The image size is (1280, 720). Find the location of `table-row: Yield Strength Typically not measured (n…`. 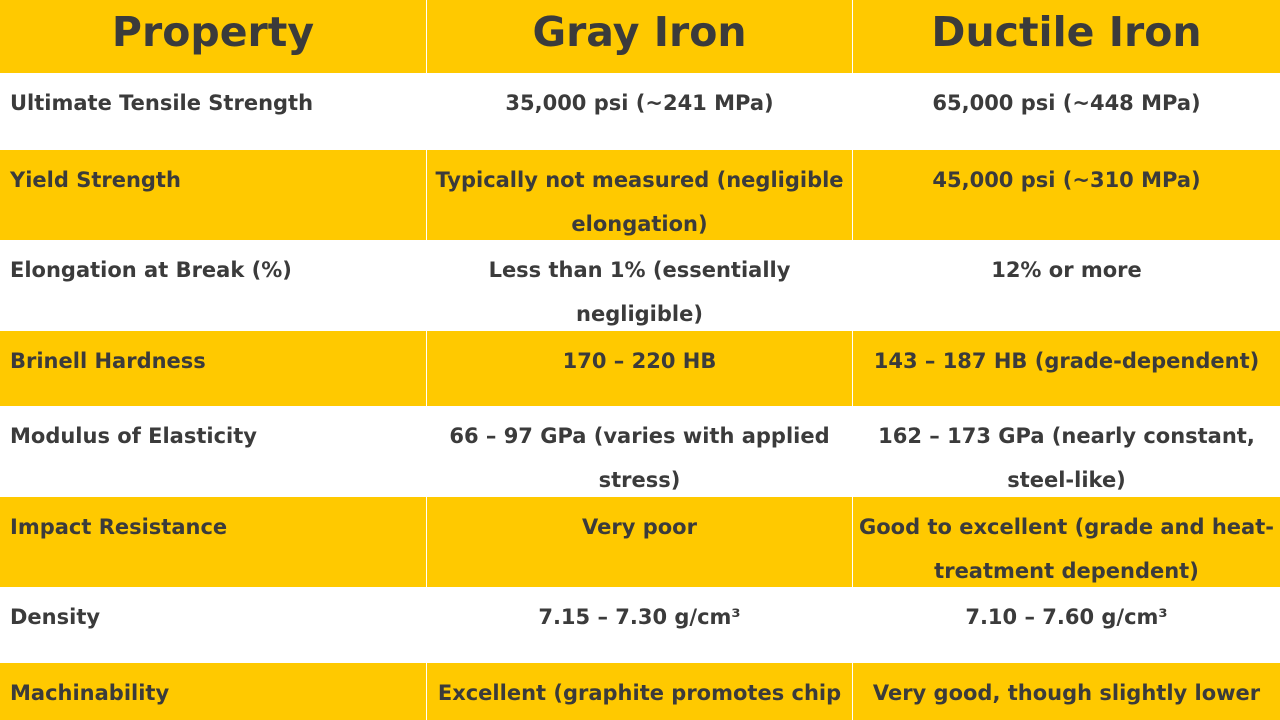

table-row: Yield Strength Typically not measured (n… is located at coordinates (640, 195).